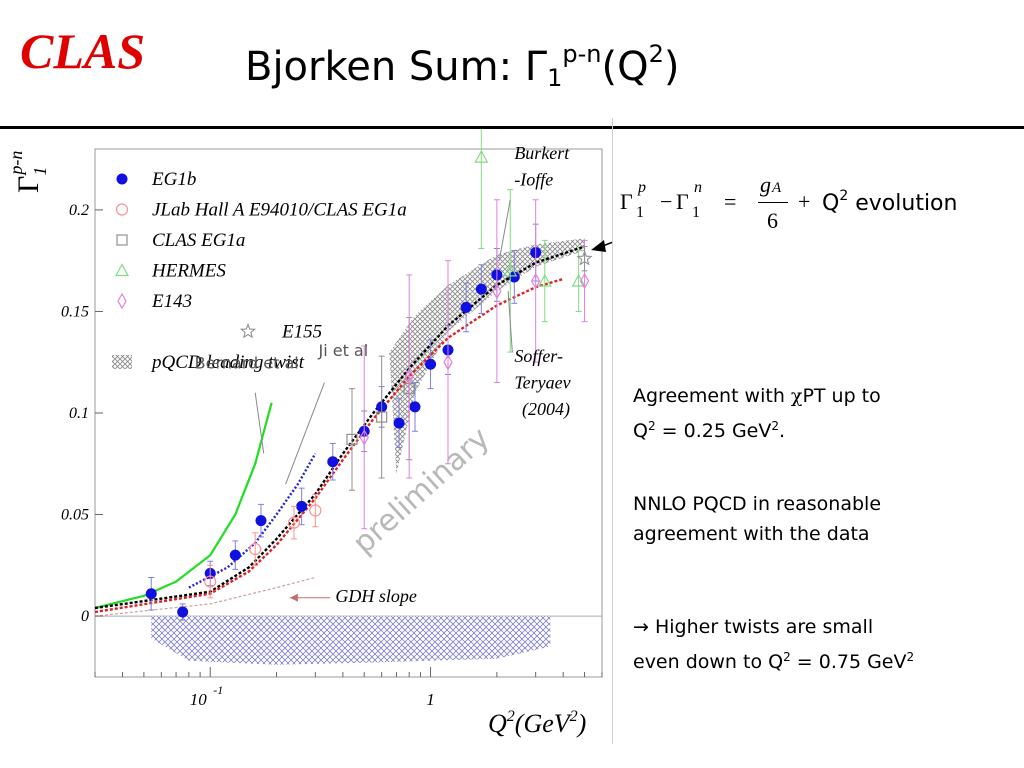 The image size is (1024, 768). What do you see at coordinates (75, 311) in the screenshot?
I see `y-tick-label: 0.15` at bounding box center [75, 311].